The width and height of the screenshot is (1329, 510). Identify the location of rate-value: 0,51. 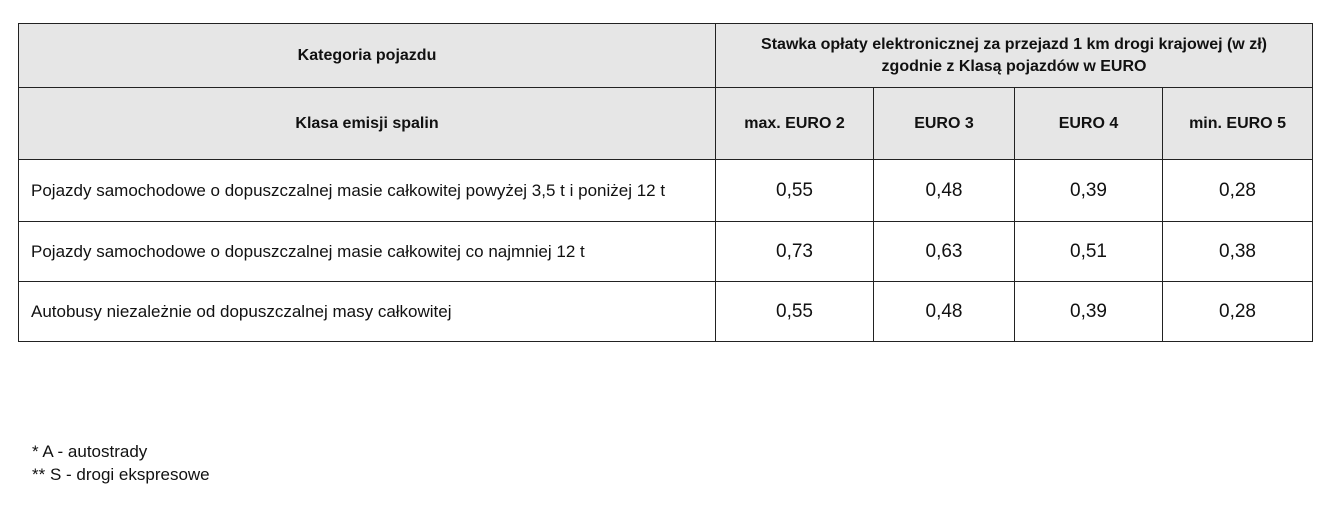
(1088, 251).